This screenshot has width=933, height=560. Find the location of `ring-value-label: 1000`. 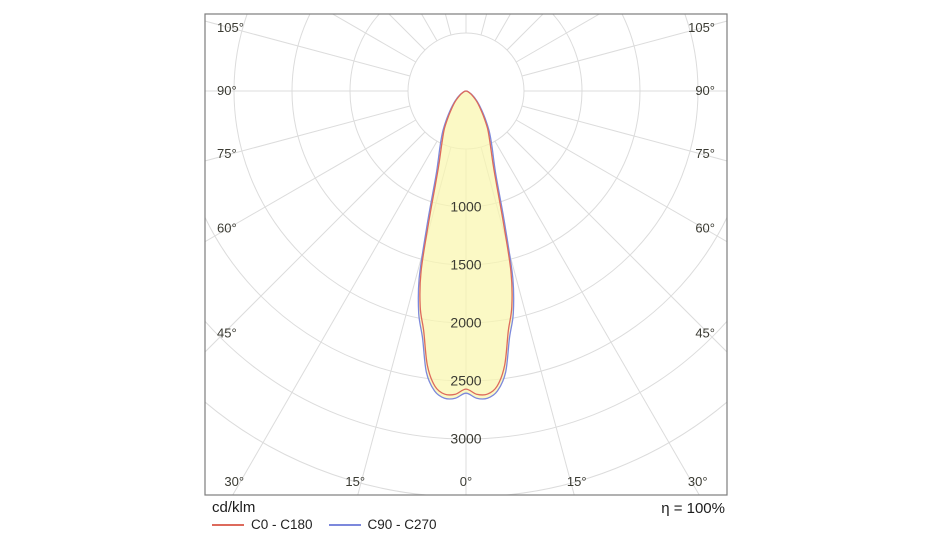

ring-value-label: 1000 is located at coordinates (465, 207).